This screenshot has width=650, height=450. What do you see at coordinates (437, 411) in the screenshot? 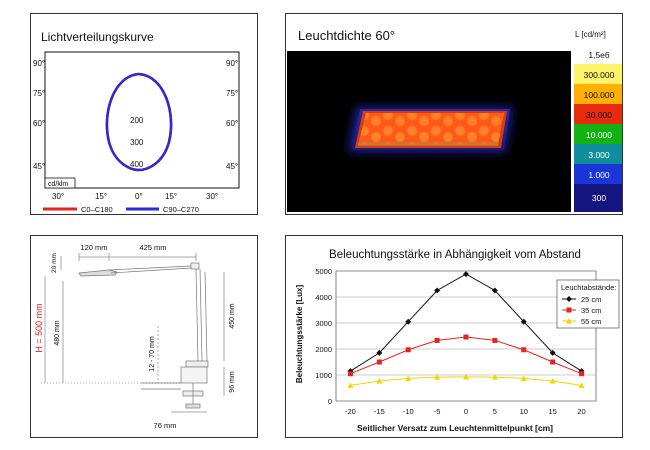
I see `x-tick-label: -5` at bounding box center [437, 411].